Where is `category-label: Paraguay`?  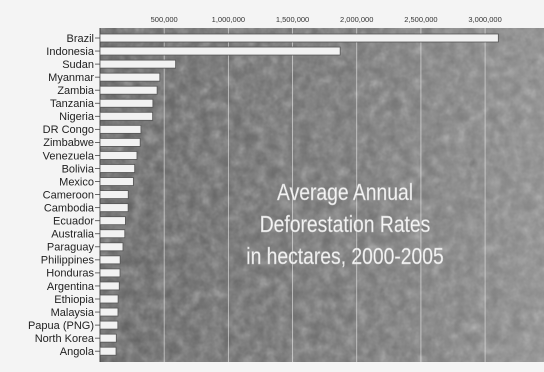
category-label: Paraguay is located at coordinates (71, 248).